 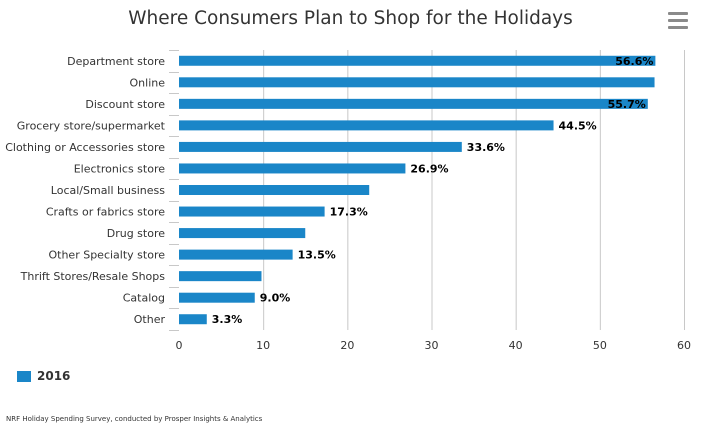 What do you see at coordinates (125, 104) in the screenshot?
I see `category-label: Discount store` at bounding box center [125, 104].